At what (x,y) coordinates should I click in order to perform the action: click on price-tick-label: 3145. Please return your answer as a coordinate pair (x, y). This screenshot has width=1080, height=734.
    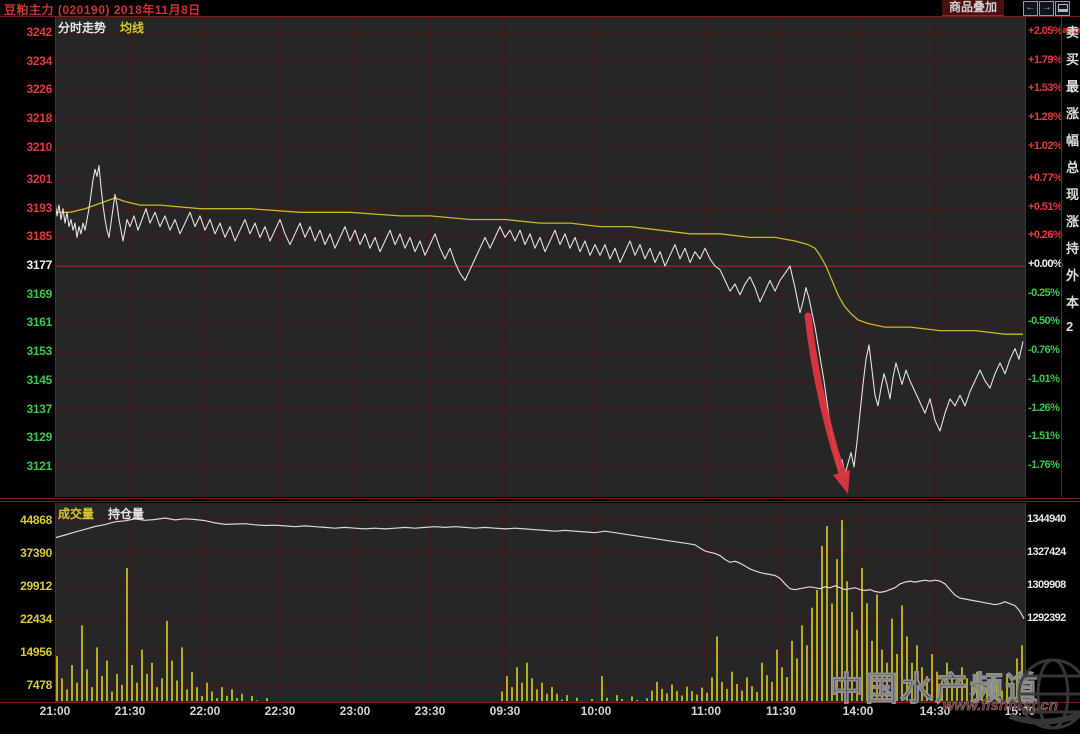
    Looking at the image, I should click on (27, 380).